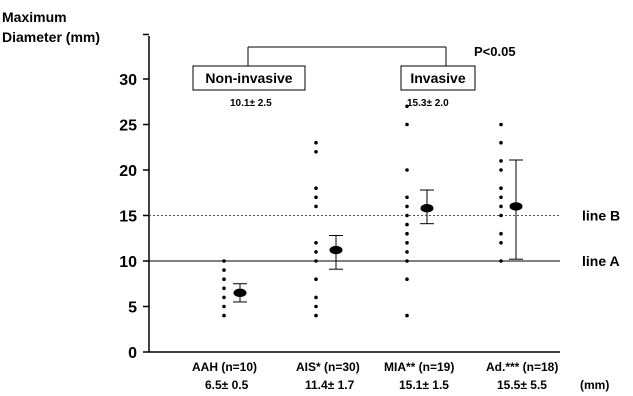 The image size is (633, 396). Describe the element at coordinates (330, 385) in the screenshot. I see `category-stat-ais: 11.4± 1.7` at that location.